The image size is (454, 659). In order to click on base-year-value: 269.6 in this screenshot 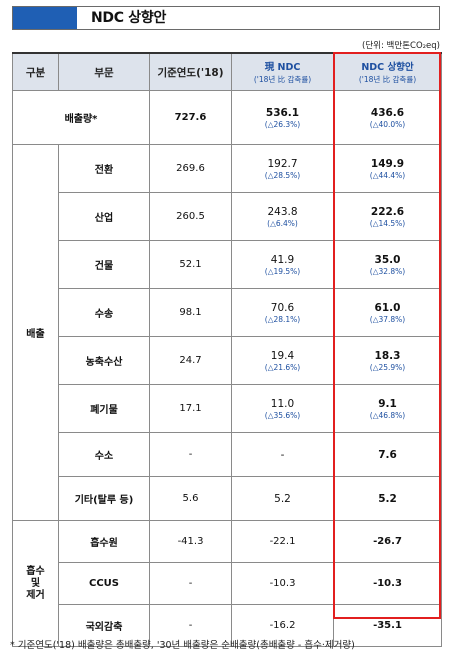, I will do `click(190, 168)`.